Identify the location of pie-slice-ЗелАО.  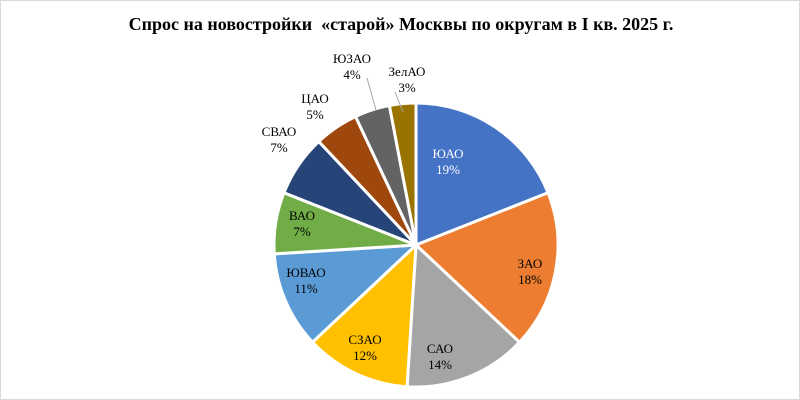
(402, 174).